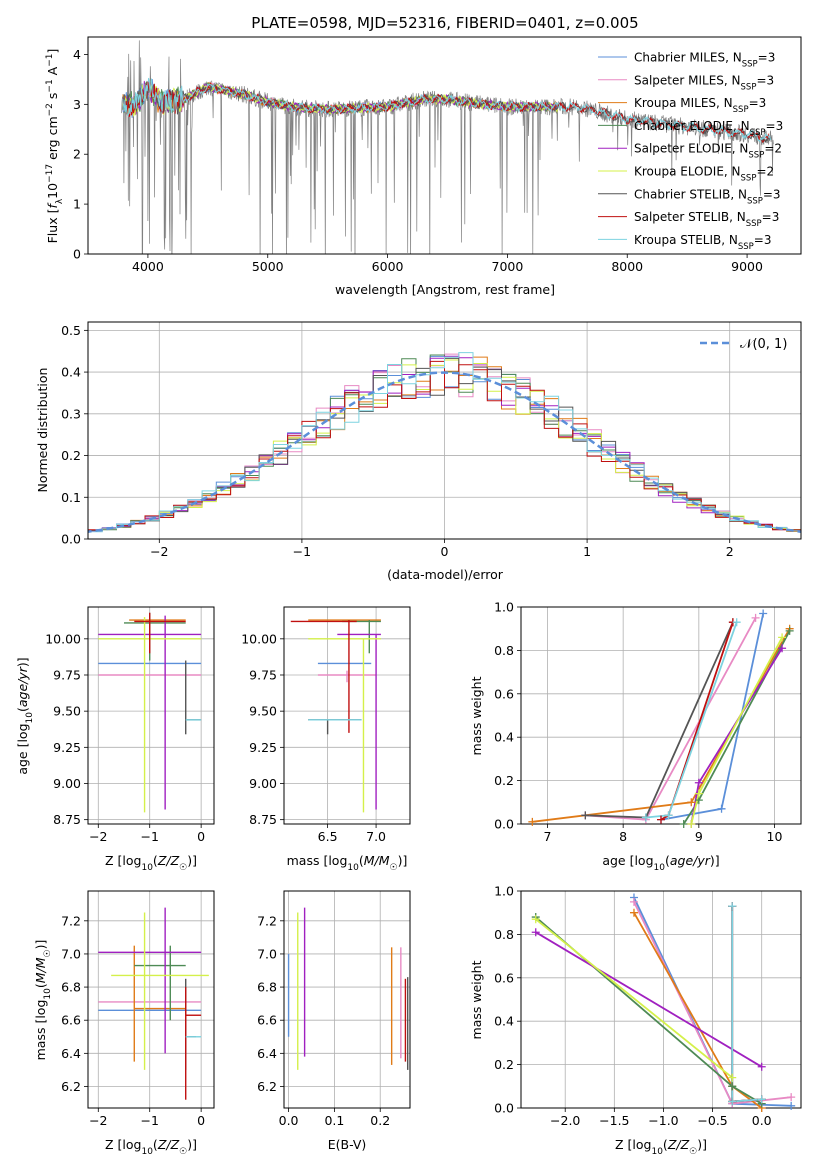 Image resolution: width=819 pixels, height=1170 pixels. What do you see at coordinates (708, 128) in the screenshot?
I see `legend-label: Chabrier ELODIE, NSSP=3` at bounding box center [708, 128].